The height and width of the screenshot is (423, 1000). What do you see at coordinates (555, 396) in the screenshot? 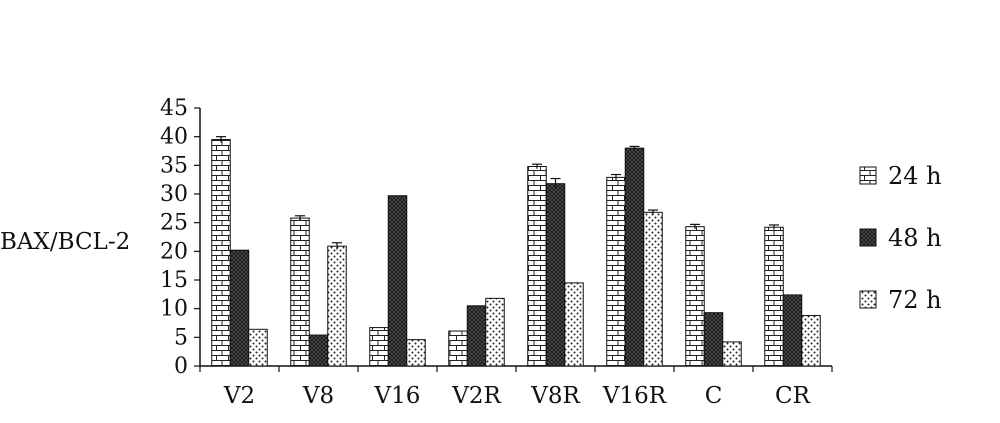
I see `x-tick-label: V8R` at bounding box center [555, 396].